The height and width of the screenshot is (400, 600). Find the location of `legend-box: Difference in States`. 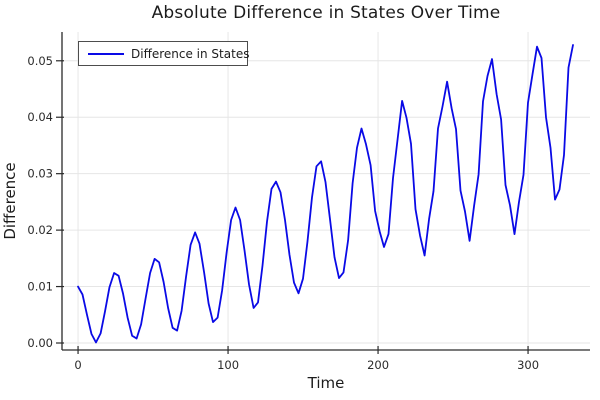

legend-box: Difference in States is located at coordinates (164, 53).